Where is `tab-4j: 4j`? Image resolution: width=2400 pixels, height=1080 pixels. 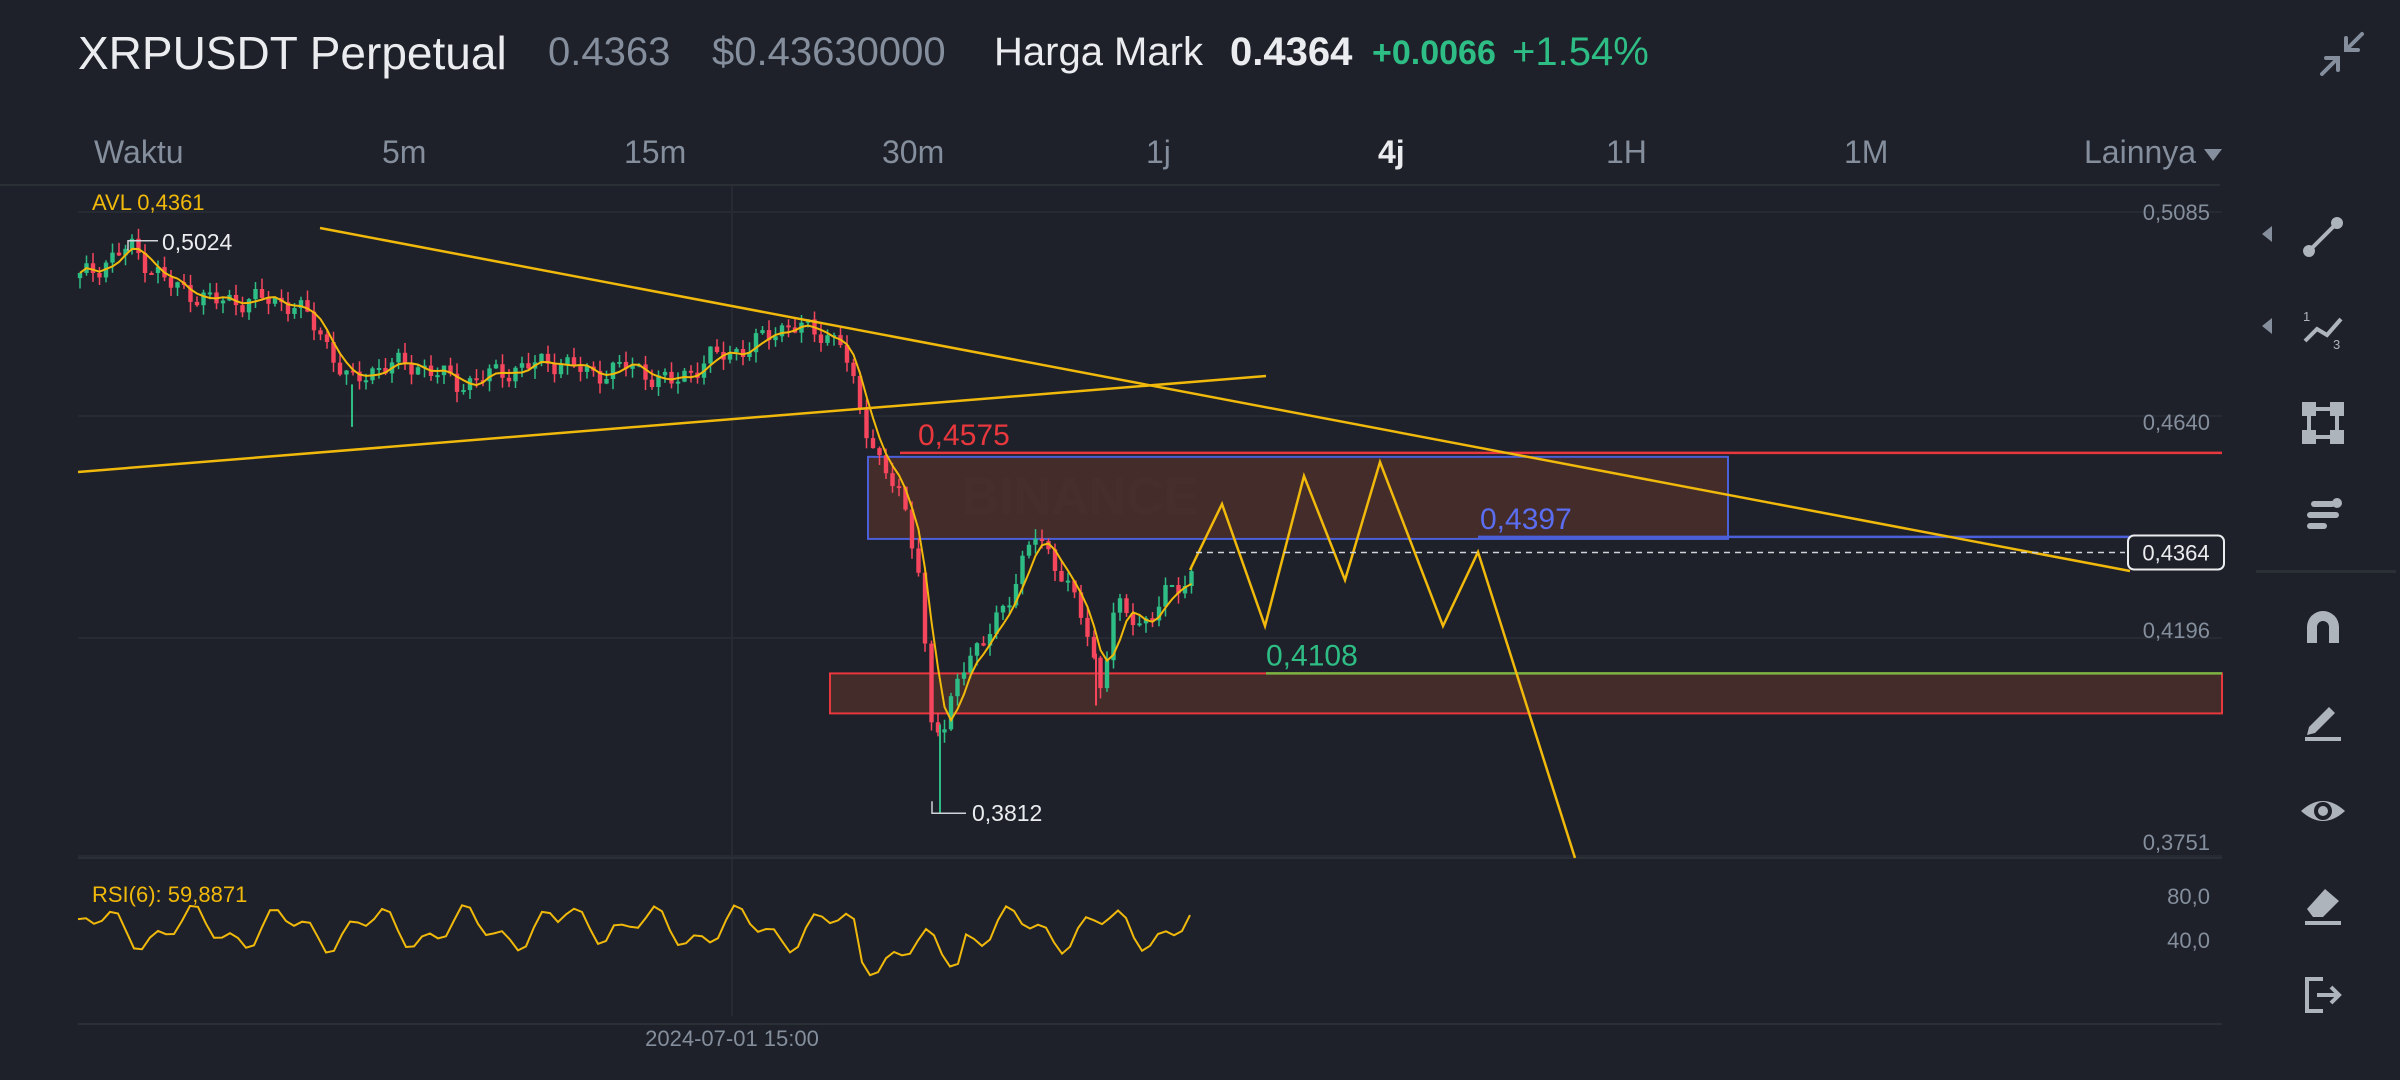 tab-4j: 4j is located at coordinates (1391, 152).